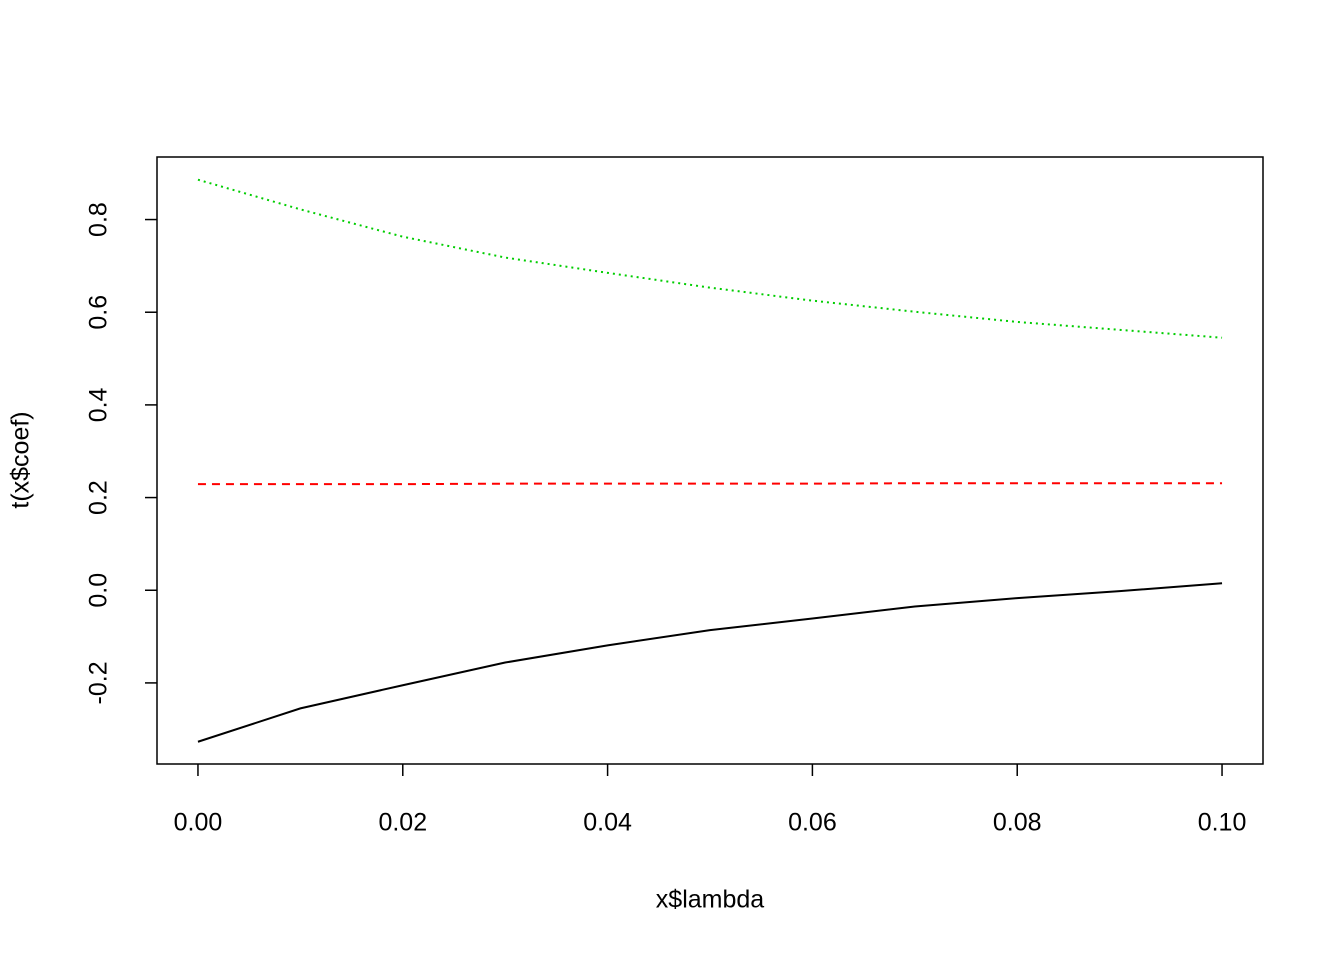 This screenshot has height=960, width=1344. What do you see at coordinates (607, 823) in the screenshot?
I see `x-tick-label: 0.04` at bounding box center [607, 823].